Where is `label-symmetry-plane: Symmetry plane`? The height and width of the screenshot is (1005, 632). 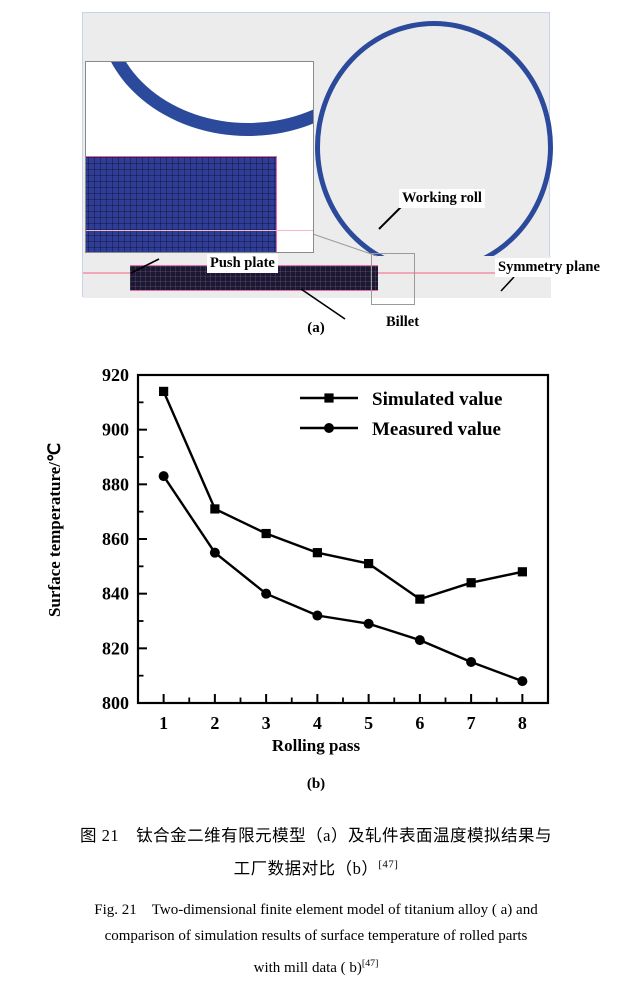 label-symmetry-plane: Symmetry plane is located at coordinates (549, 267).